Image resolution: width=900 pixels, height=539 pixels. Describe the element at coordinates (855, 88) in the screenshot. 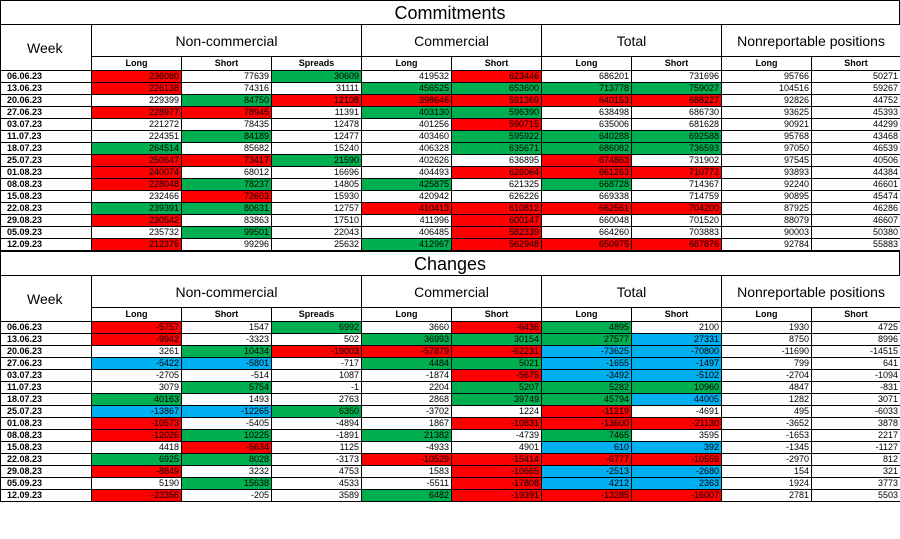

I see `value-cell: 59267` at that location.